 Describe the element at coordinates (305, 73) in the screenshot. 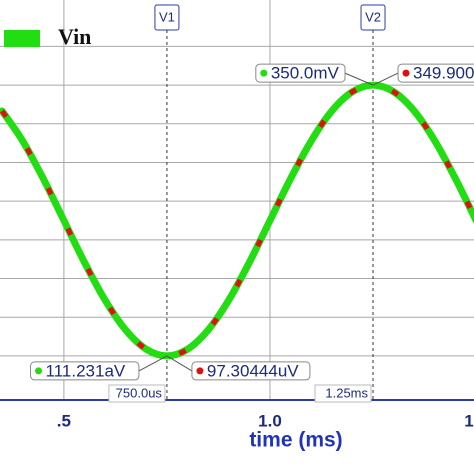

I see `marker-label: 350.0mV` at that location.